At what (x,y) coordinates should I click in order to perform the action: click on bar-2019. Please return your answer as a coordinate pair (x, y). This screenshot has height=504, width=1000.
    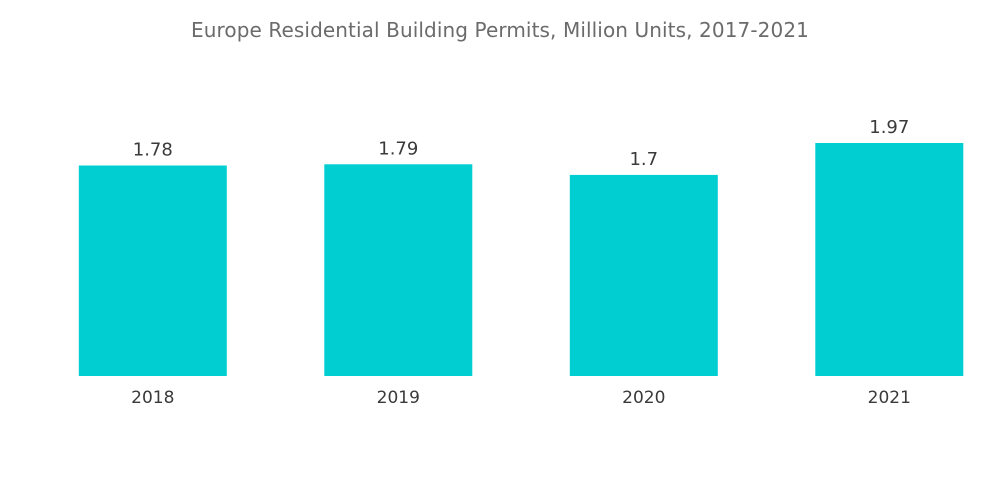
    Looking at the image, I should click on (398, 270).